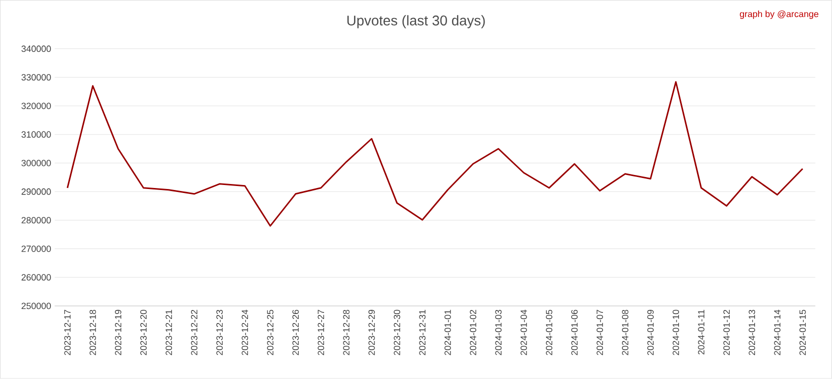 This screenshot has width=832, height=379. I want to click on x-tick-label: 2023-12-31, so click(422, 333).